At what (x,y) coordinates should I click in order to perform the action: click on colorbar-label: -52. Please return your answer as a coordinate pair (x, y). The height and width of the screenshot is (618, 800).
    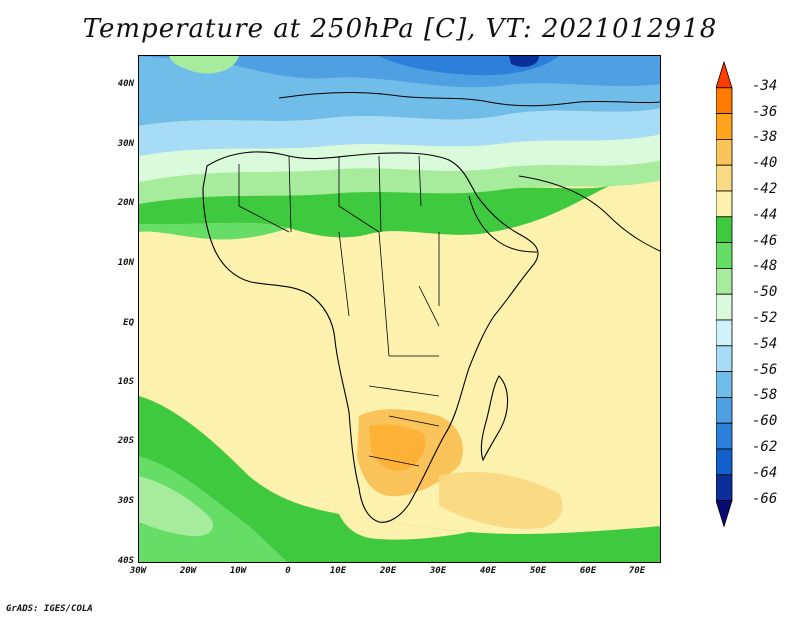
    Looking at the image, I should click on (765, 318).